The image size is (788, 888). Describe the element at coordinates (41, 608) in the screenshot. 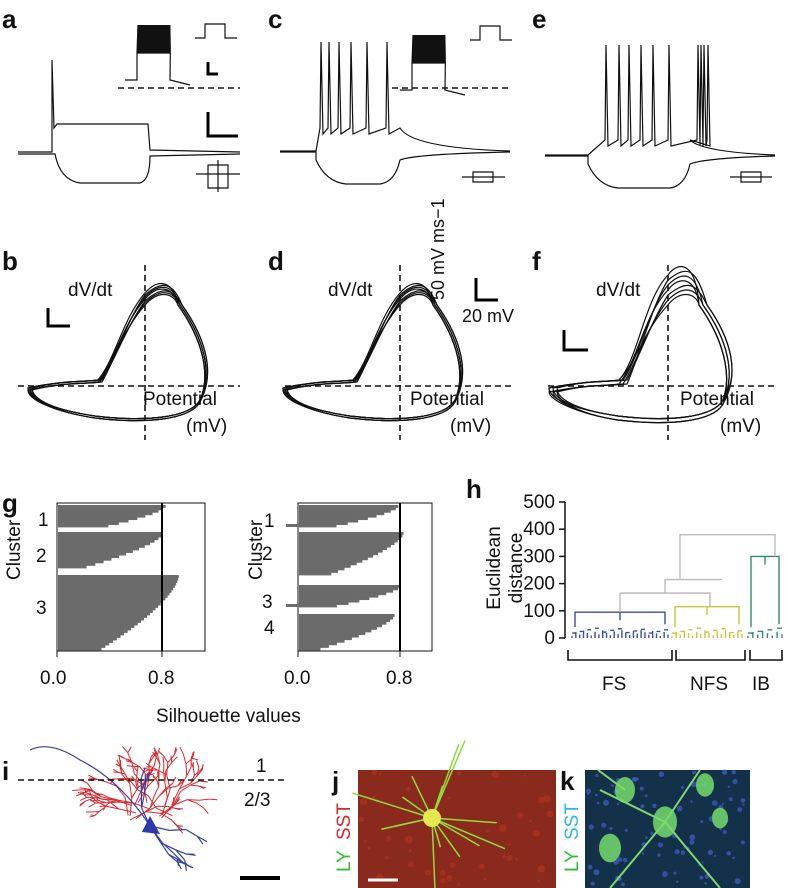

I see `label: 3` at that location.